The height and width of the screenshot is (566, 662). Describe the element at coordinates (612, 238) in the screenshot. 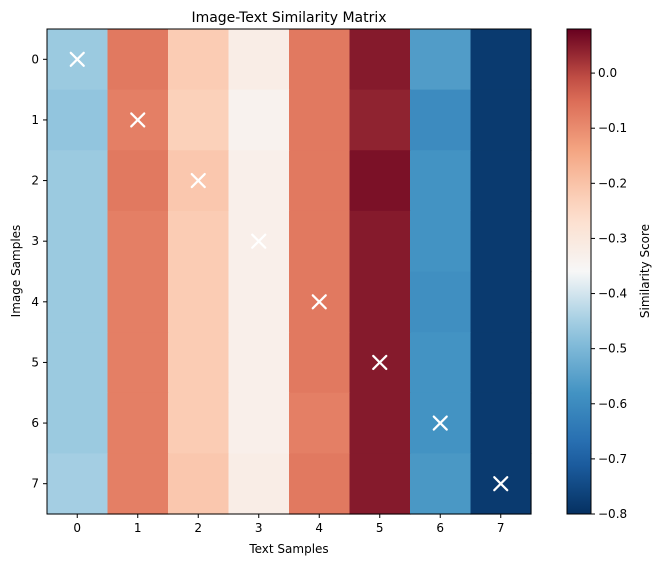

I see `colorbar-tick-label: −0.3` at that location.